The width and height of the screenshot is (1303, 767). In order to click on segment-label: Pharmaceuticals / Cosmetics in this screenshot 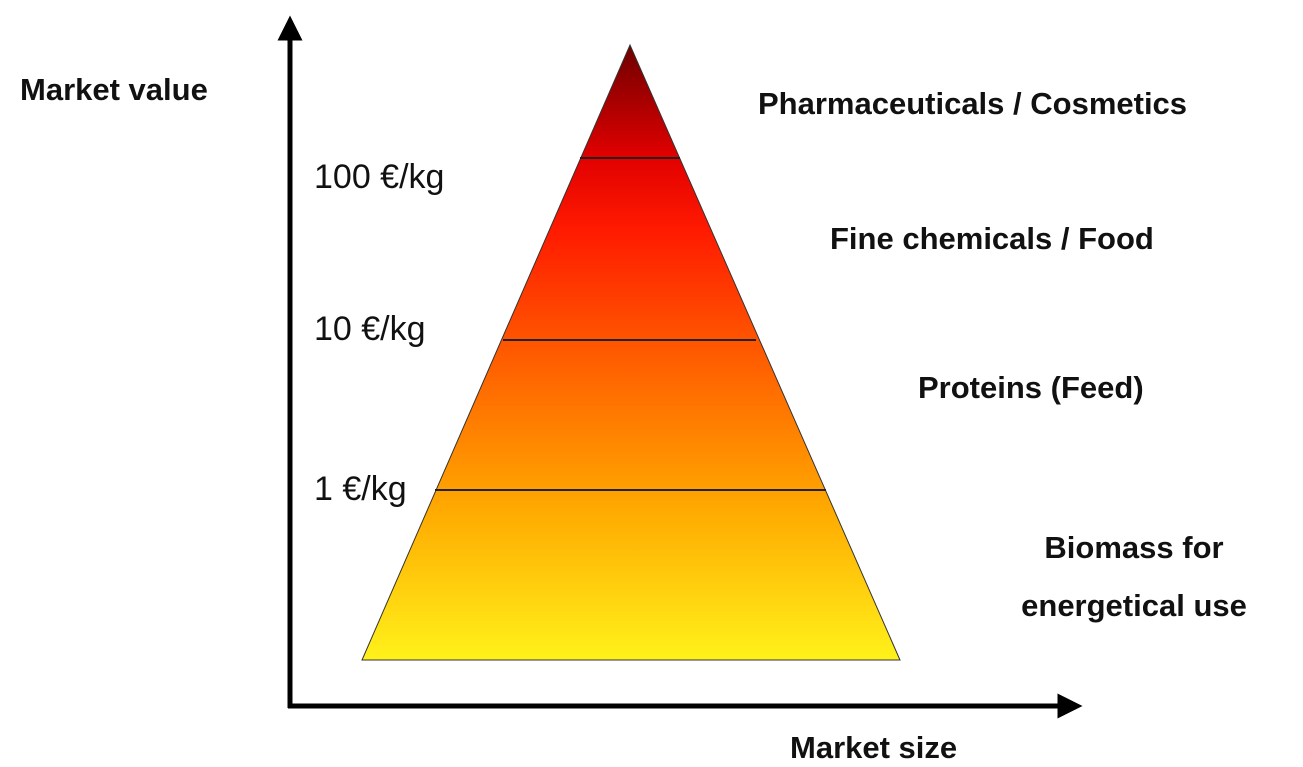, I will do `click(972, 103)`.